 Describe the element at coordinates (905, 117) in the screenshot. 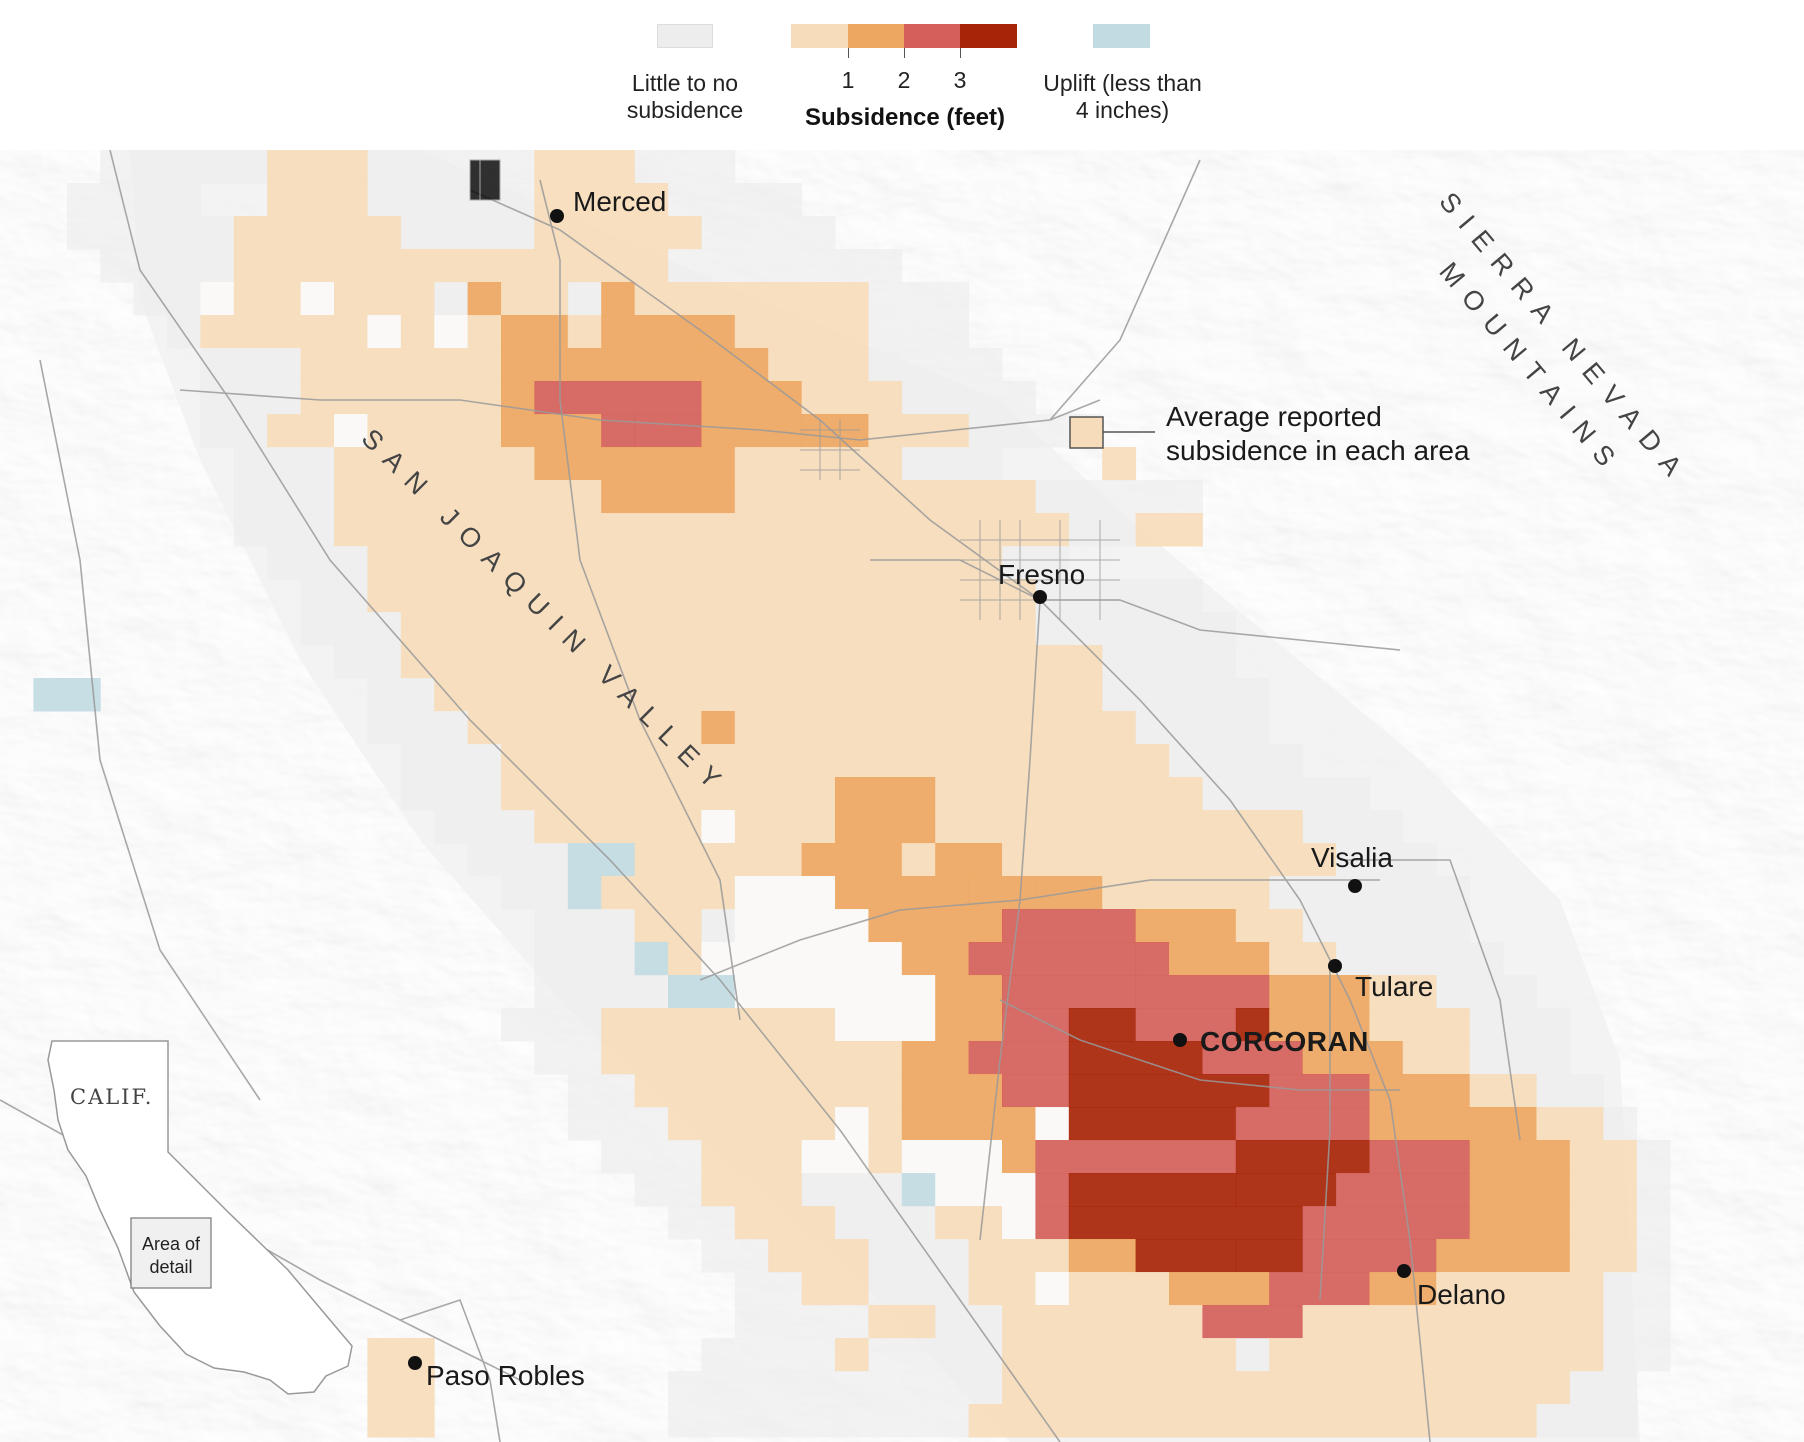

I see `legend-title: Subsidence (feet)` at that location.